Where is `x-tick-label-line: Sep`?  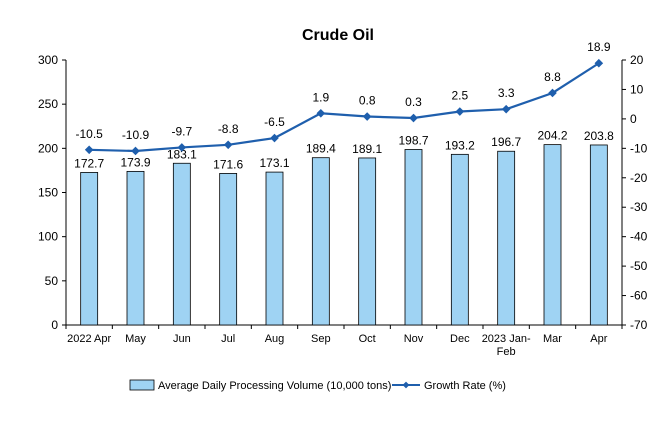 x-tick-label-line: Sep is located at coordinates (321, 339).